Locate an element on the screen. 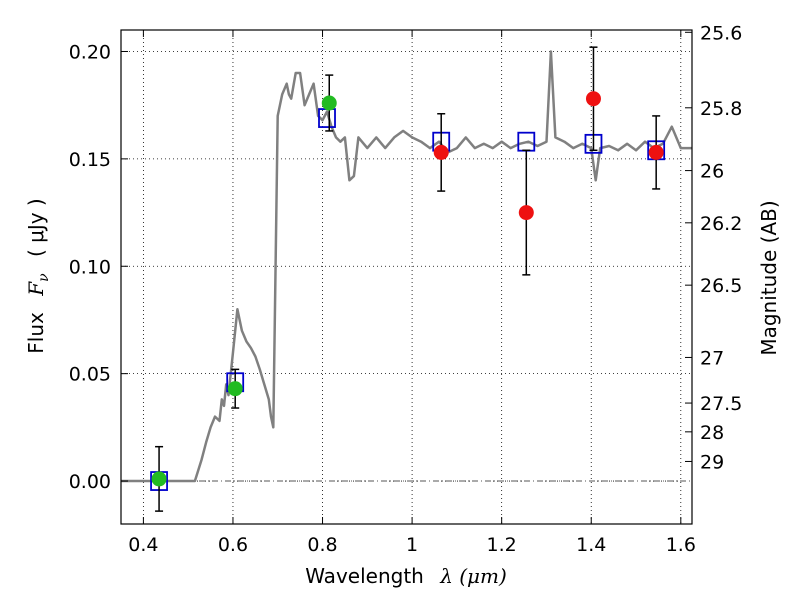 The image size is (800, 600). y2-tick-label: 27 is located at coordinates (712, 358).